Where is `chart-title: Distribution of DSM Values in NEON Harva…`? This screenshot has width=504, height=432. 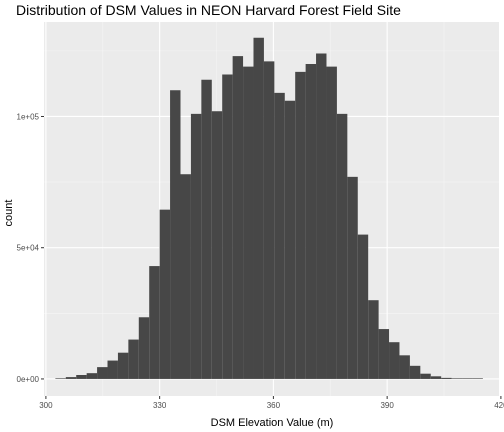 chart-title: Distribution of DSM Values in NEON Harva… is located at coordinates (208, 10).